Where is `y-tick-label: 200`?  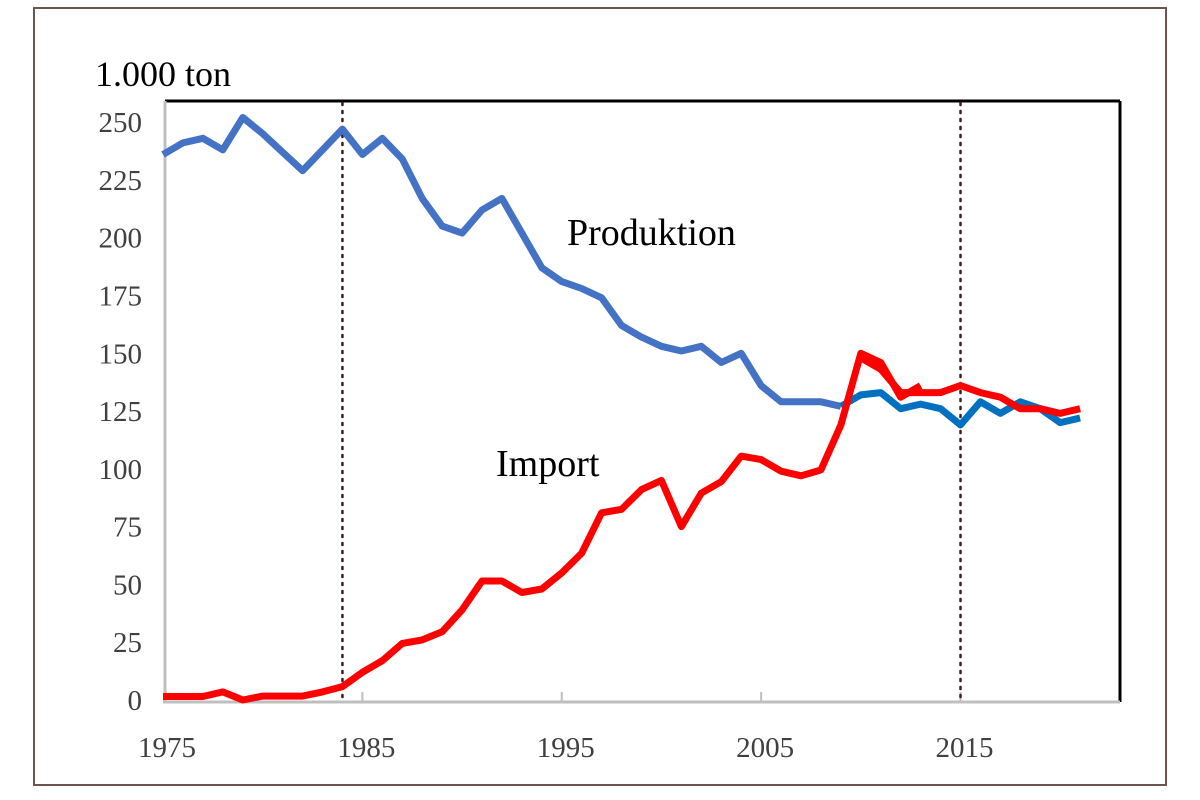
y-tick-label: 200 is located at coordinates (121, 239).